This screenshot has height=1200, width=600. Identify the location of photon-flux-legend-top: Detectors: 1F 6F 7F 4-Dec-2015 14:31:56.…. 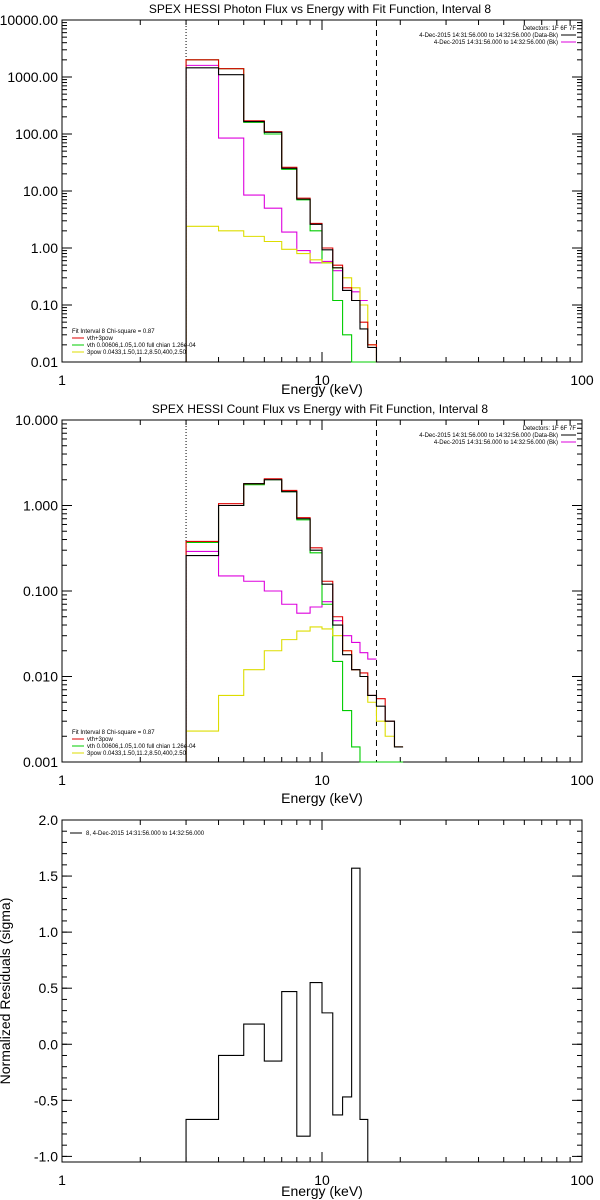
(497, 36).